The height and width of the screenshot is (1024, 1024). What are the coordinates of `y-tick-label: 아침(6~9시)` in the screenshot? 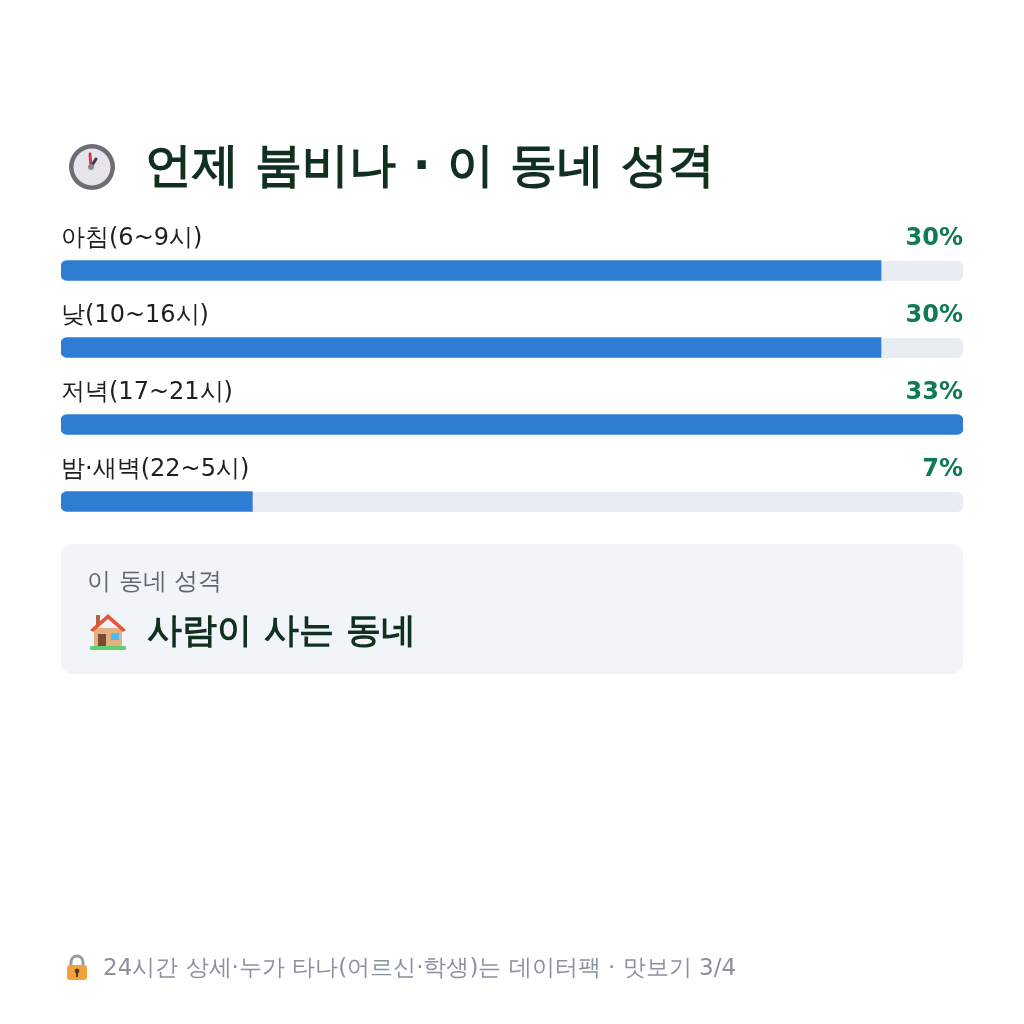 It's located at (132, 236).